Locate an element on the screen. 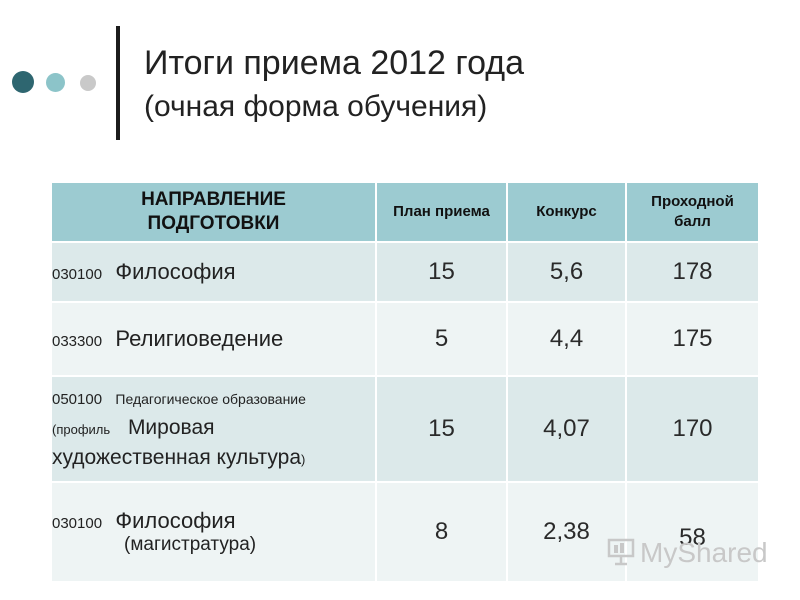 This screenshot has width=800, height=600. score-cell: 58 is located at coordinates (692, 532).